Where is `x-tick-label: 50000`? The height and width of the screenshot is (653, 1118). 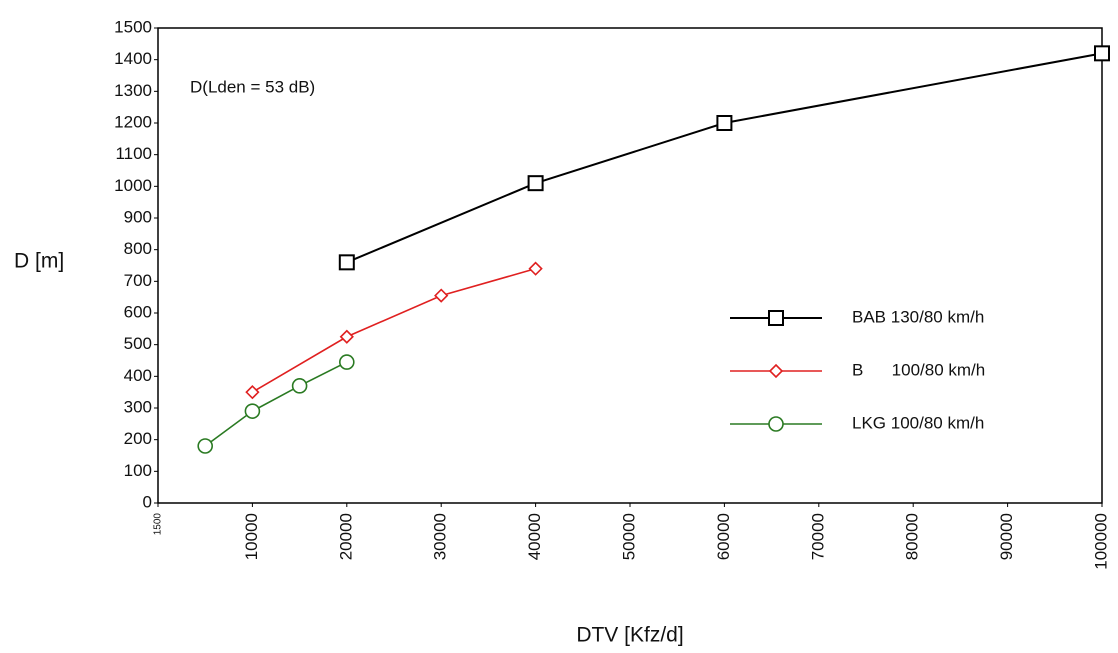 x-tick-label: 50000 is located at coordinates (628, 536).